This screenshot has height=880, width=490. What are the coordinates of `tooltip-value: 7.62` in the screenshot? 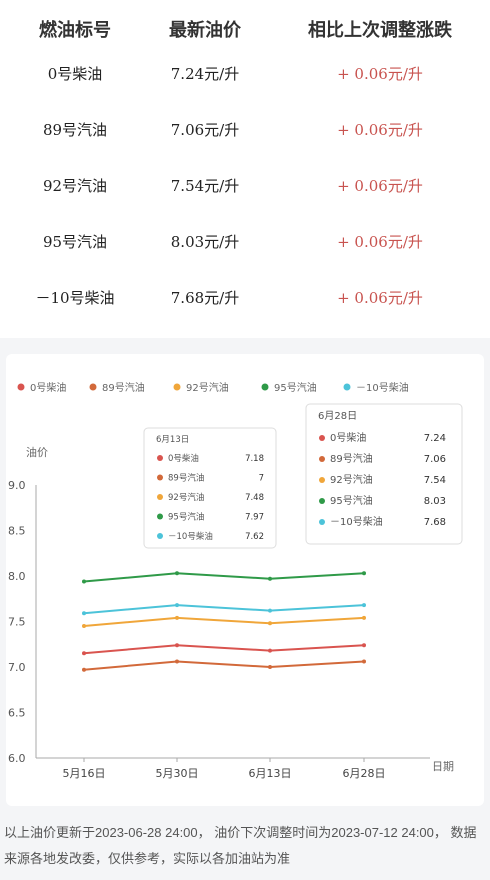 It's located at (254, 537).